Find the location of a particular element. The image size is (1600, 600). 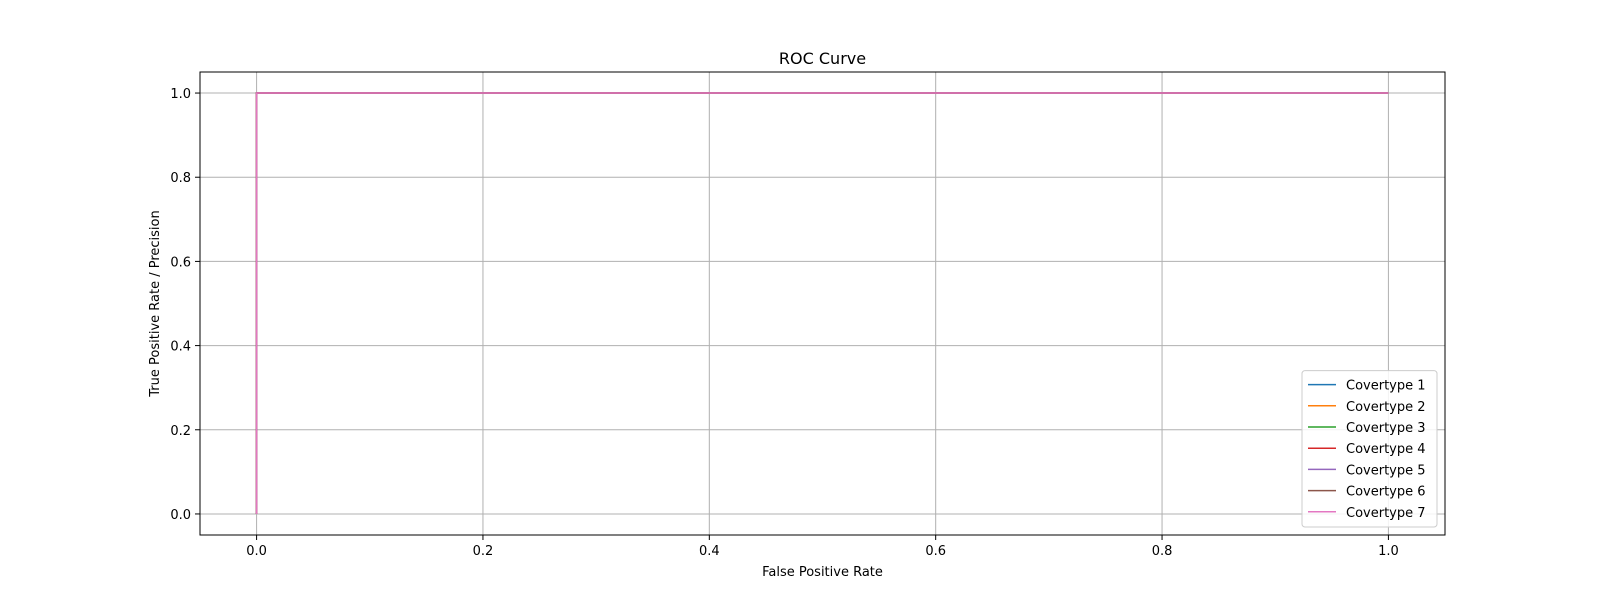

x-tick-label: 0.0 is located at coordinates (256, 551).